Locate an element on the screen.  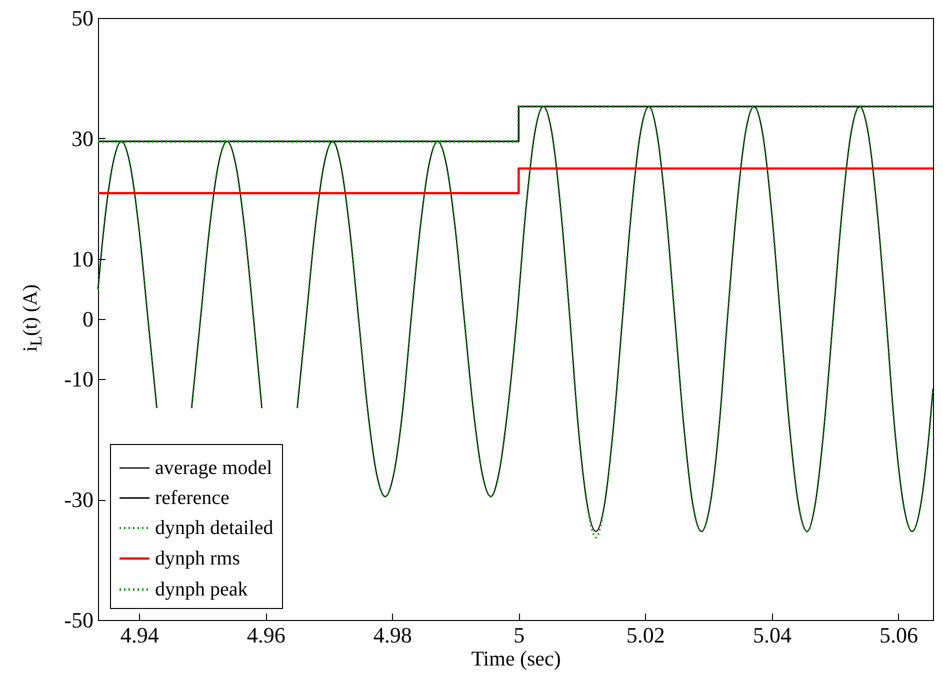
y-tick-label: 0 is located at coordinates (88, 319).